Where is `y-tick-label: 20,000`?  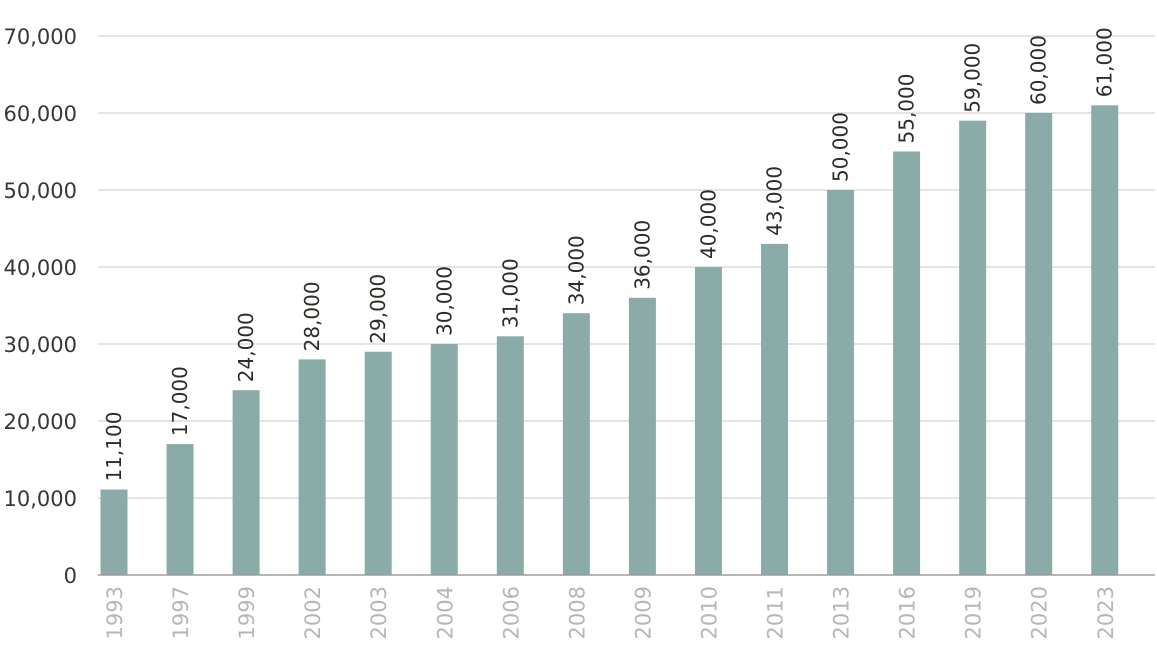 y-tick-label: 20,000 is located at coordinates (40, 422).